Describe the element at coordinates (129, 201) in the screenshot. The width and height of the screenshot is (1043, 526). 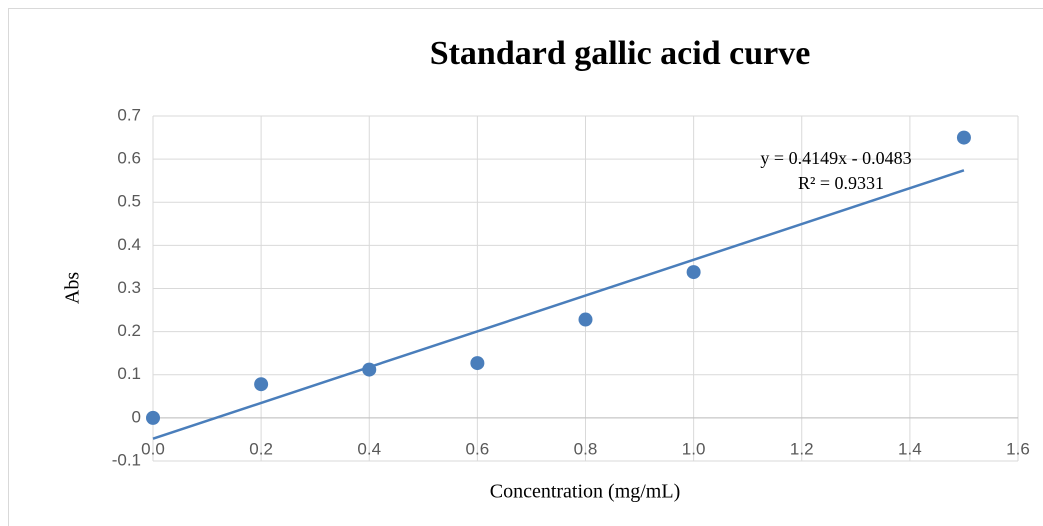
I see `y-tick-label: 0.5` at that location.